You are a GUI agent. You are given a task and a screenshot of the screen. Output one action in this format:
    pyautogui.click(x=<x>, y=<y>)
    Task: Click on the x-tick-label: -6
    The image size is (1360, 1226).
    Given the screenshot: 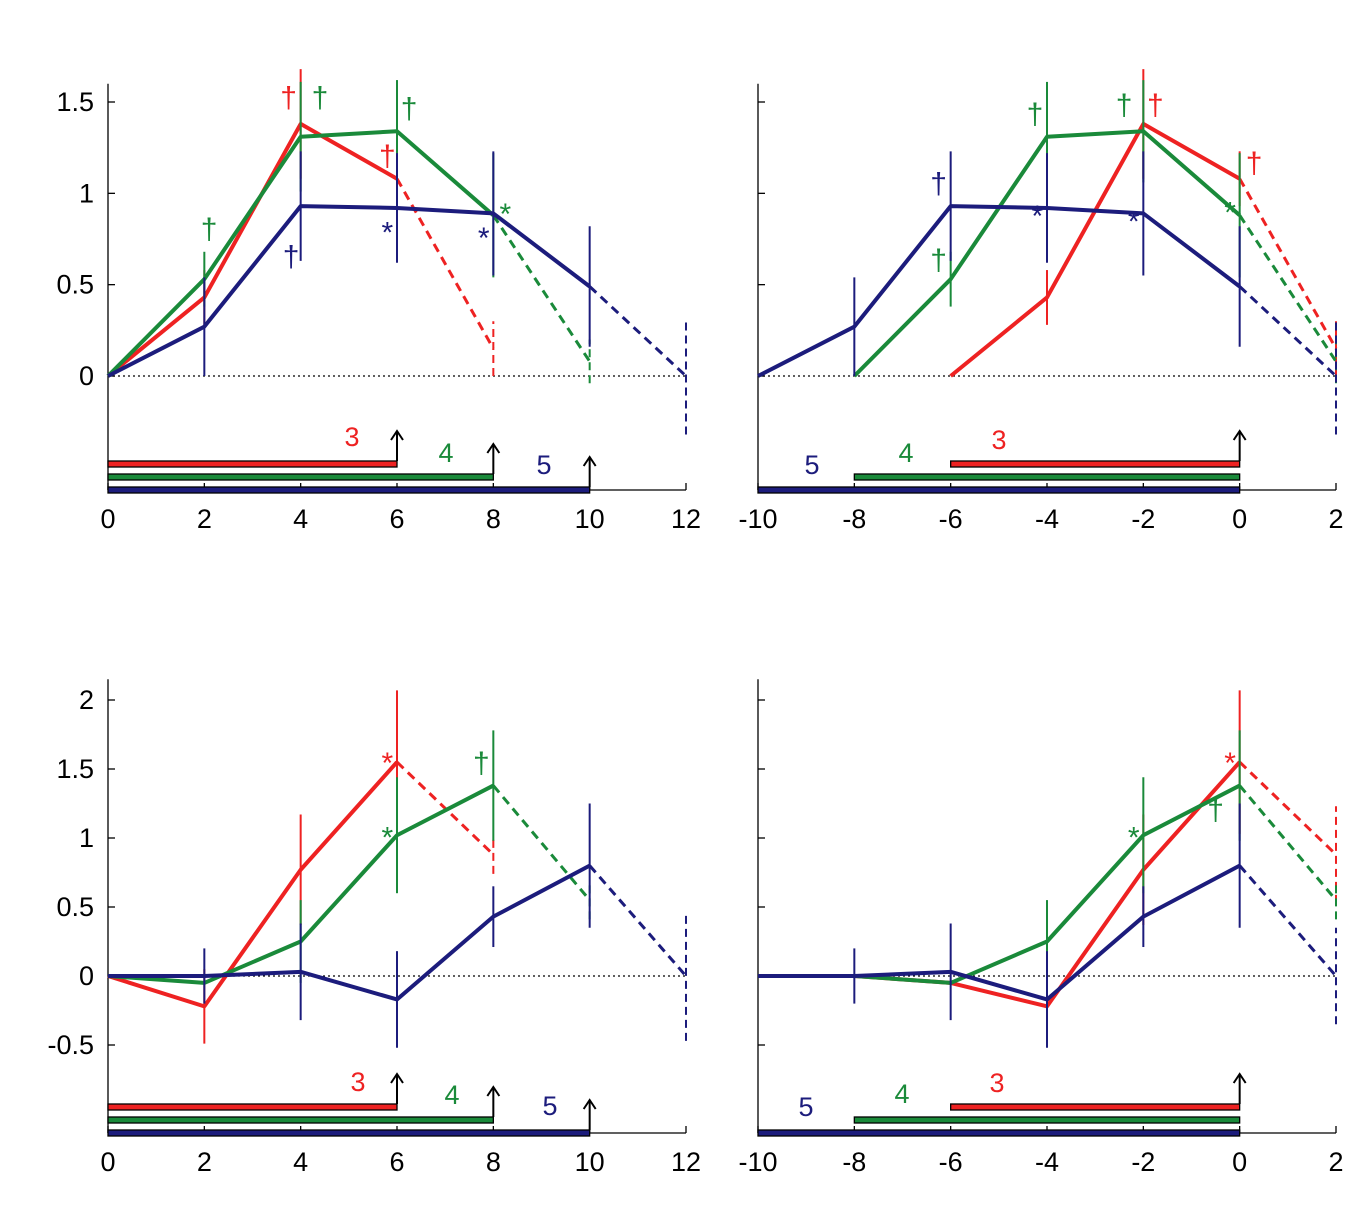 What is the action you would take?
    pyautogui.click(x=951, y=1162)
    